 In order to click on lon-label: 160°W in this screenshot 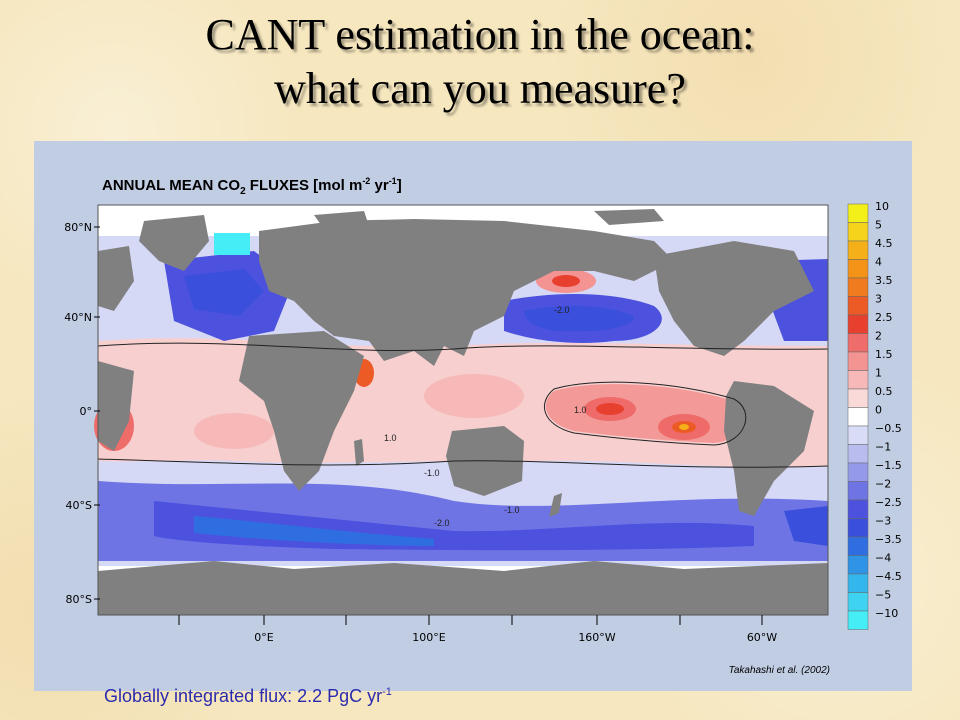, I will do `click(596, 637)`.